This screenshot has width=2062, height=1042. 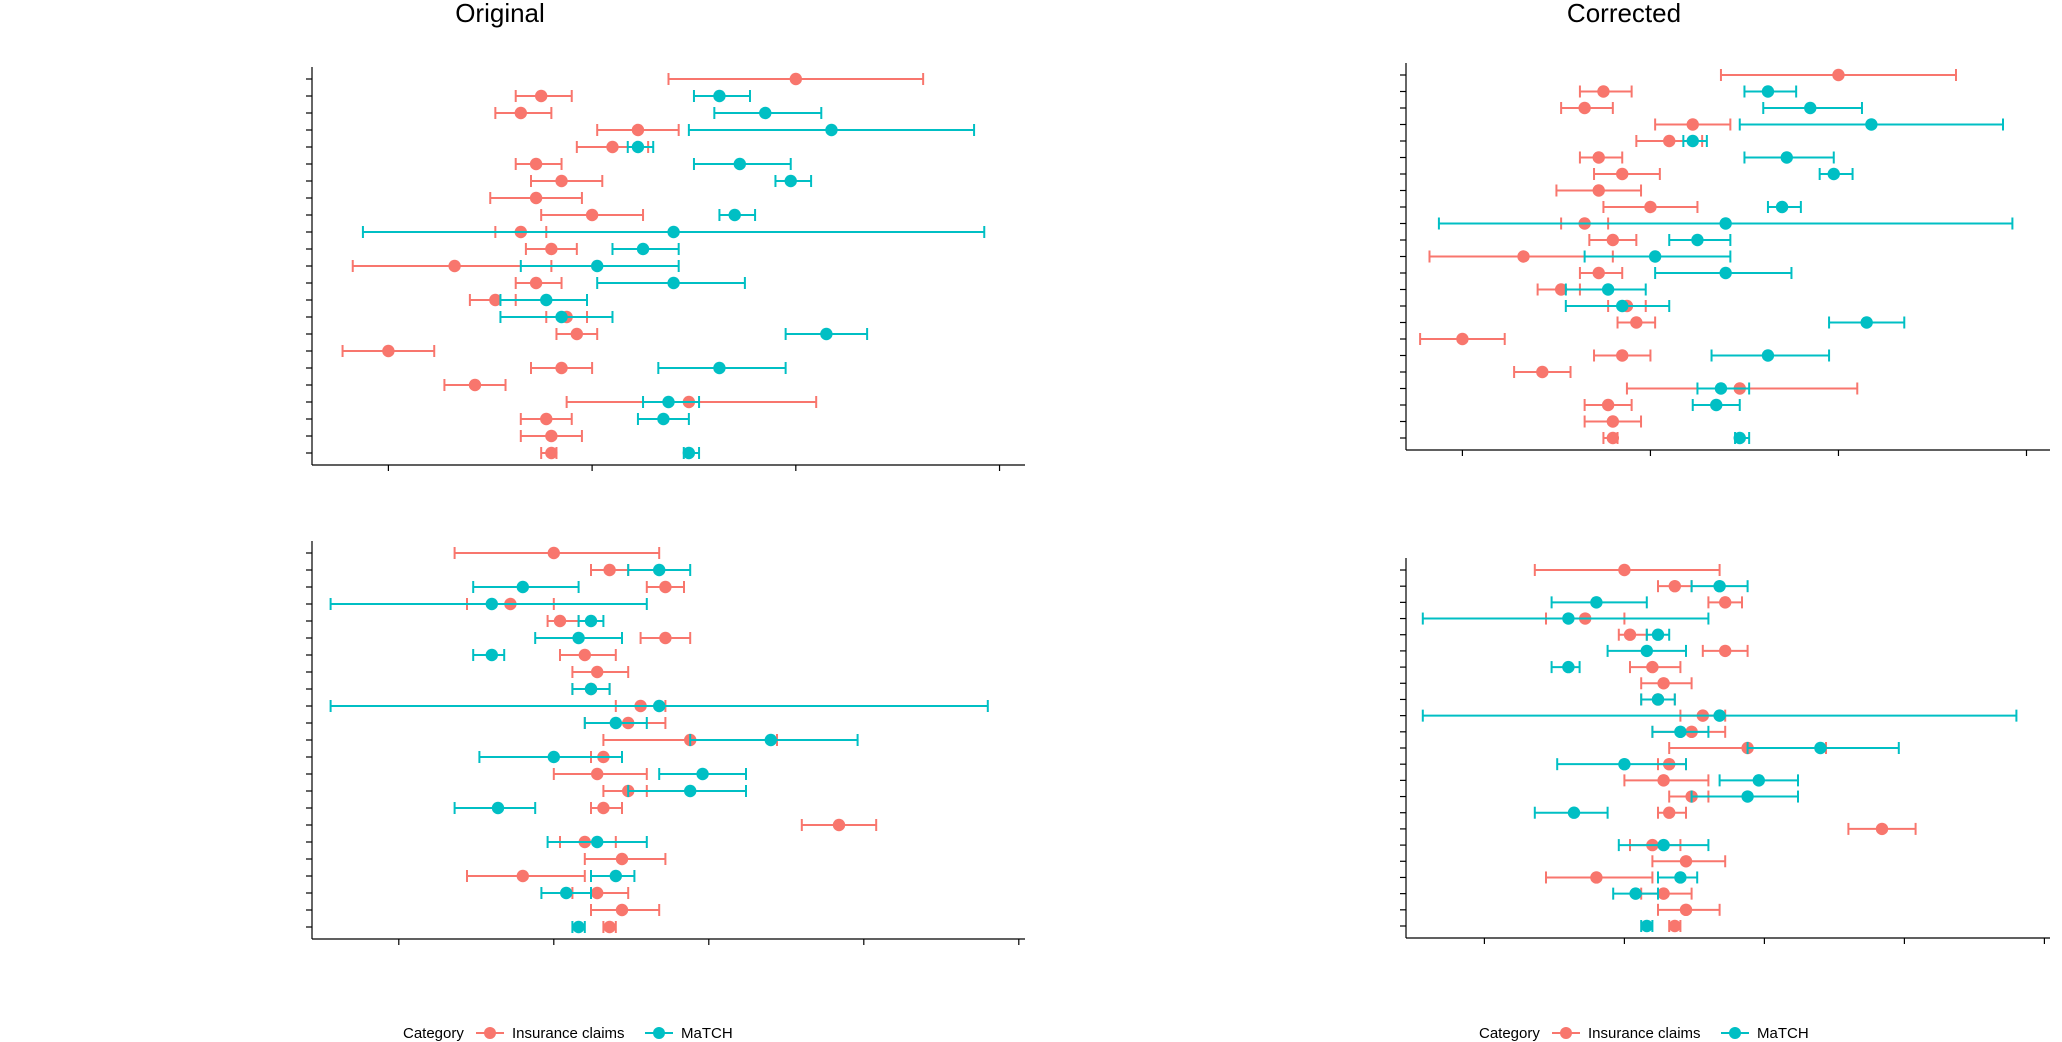 I want to click on legend-original: Category Insurance claims MaTCH, so click(x=568, y=1033).